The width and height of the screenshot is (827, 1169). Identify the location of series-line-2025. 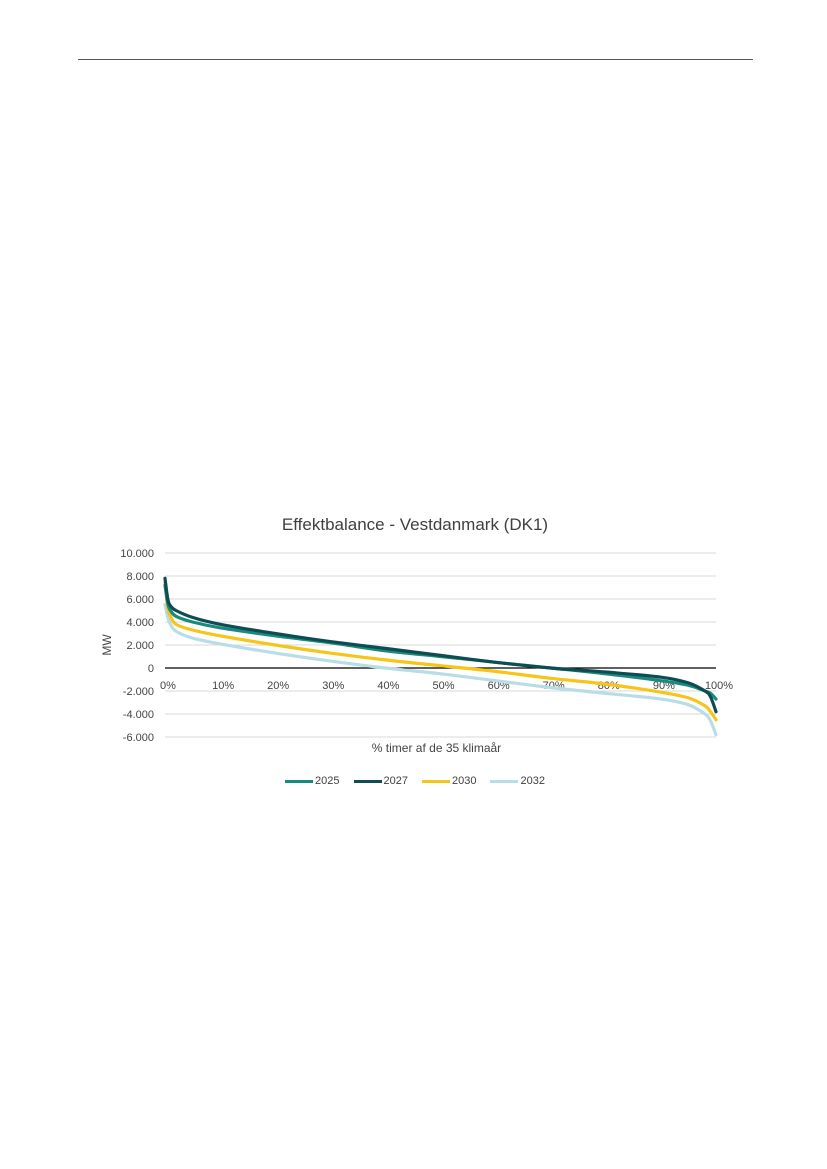
(440, 642).